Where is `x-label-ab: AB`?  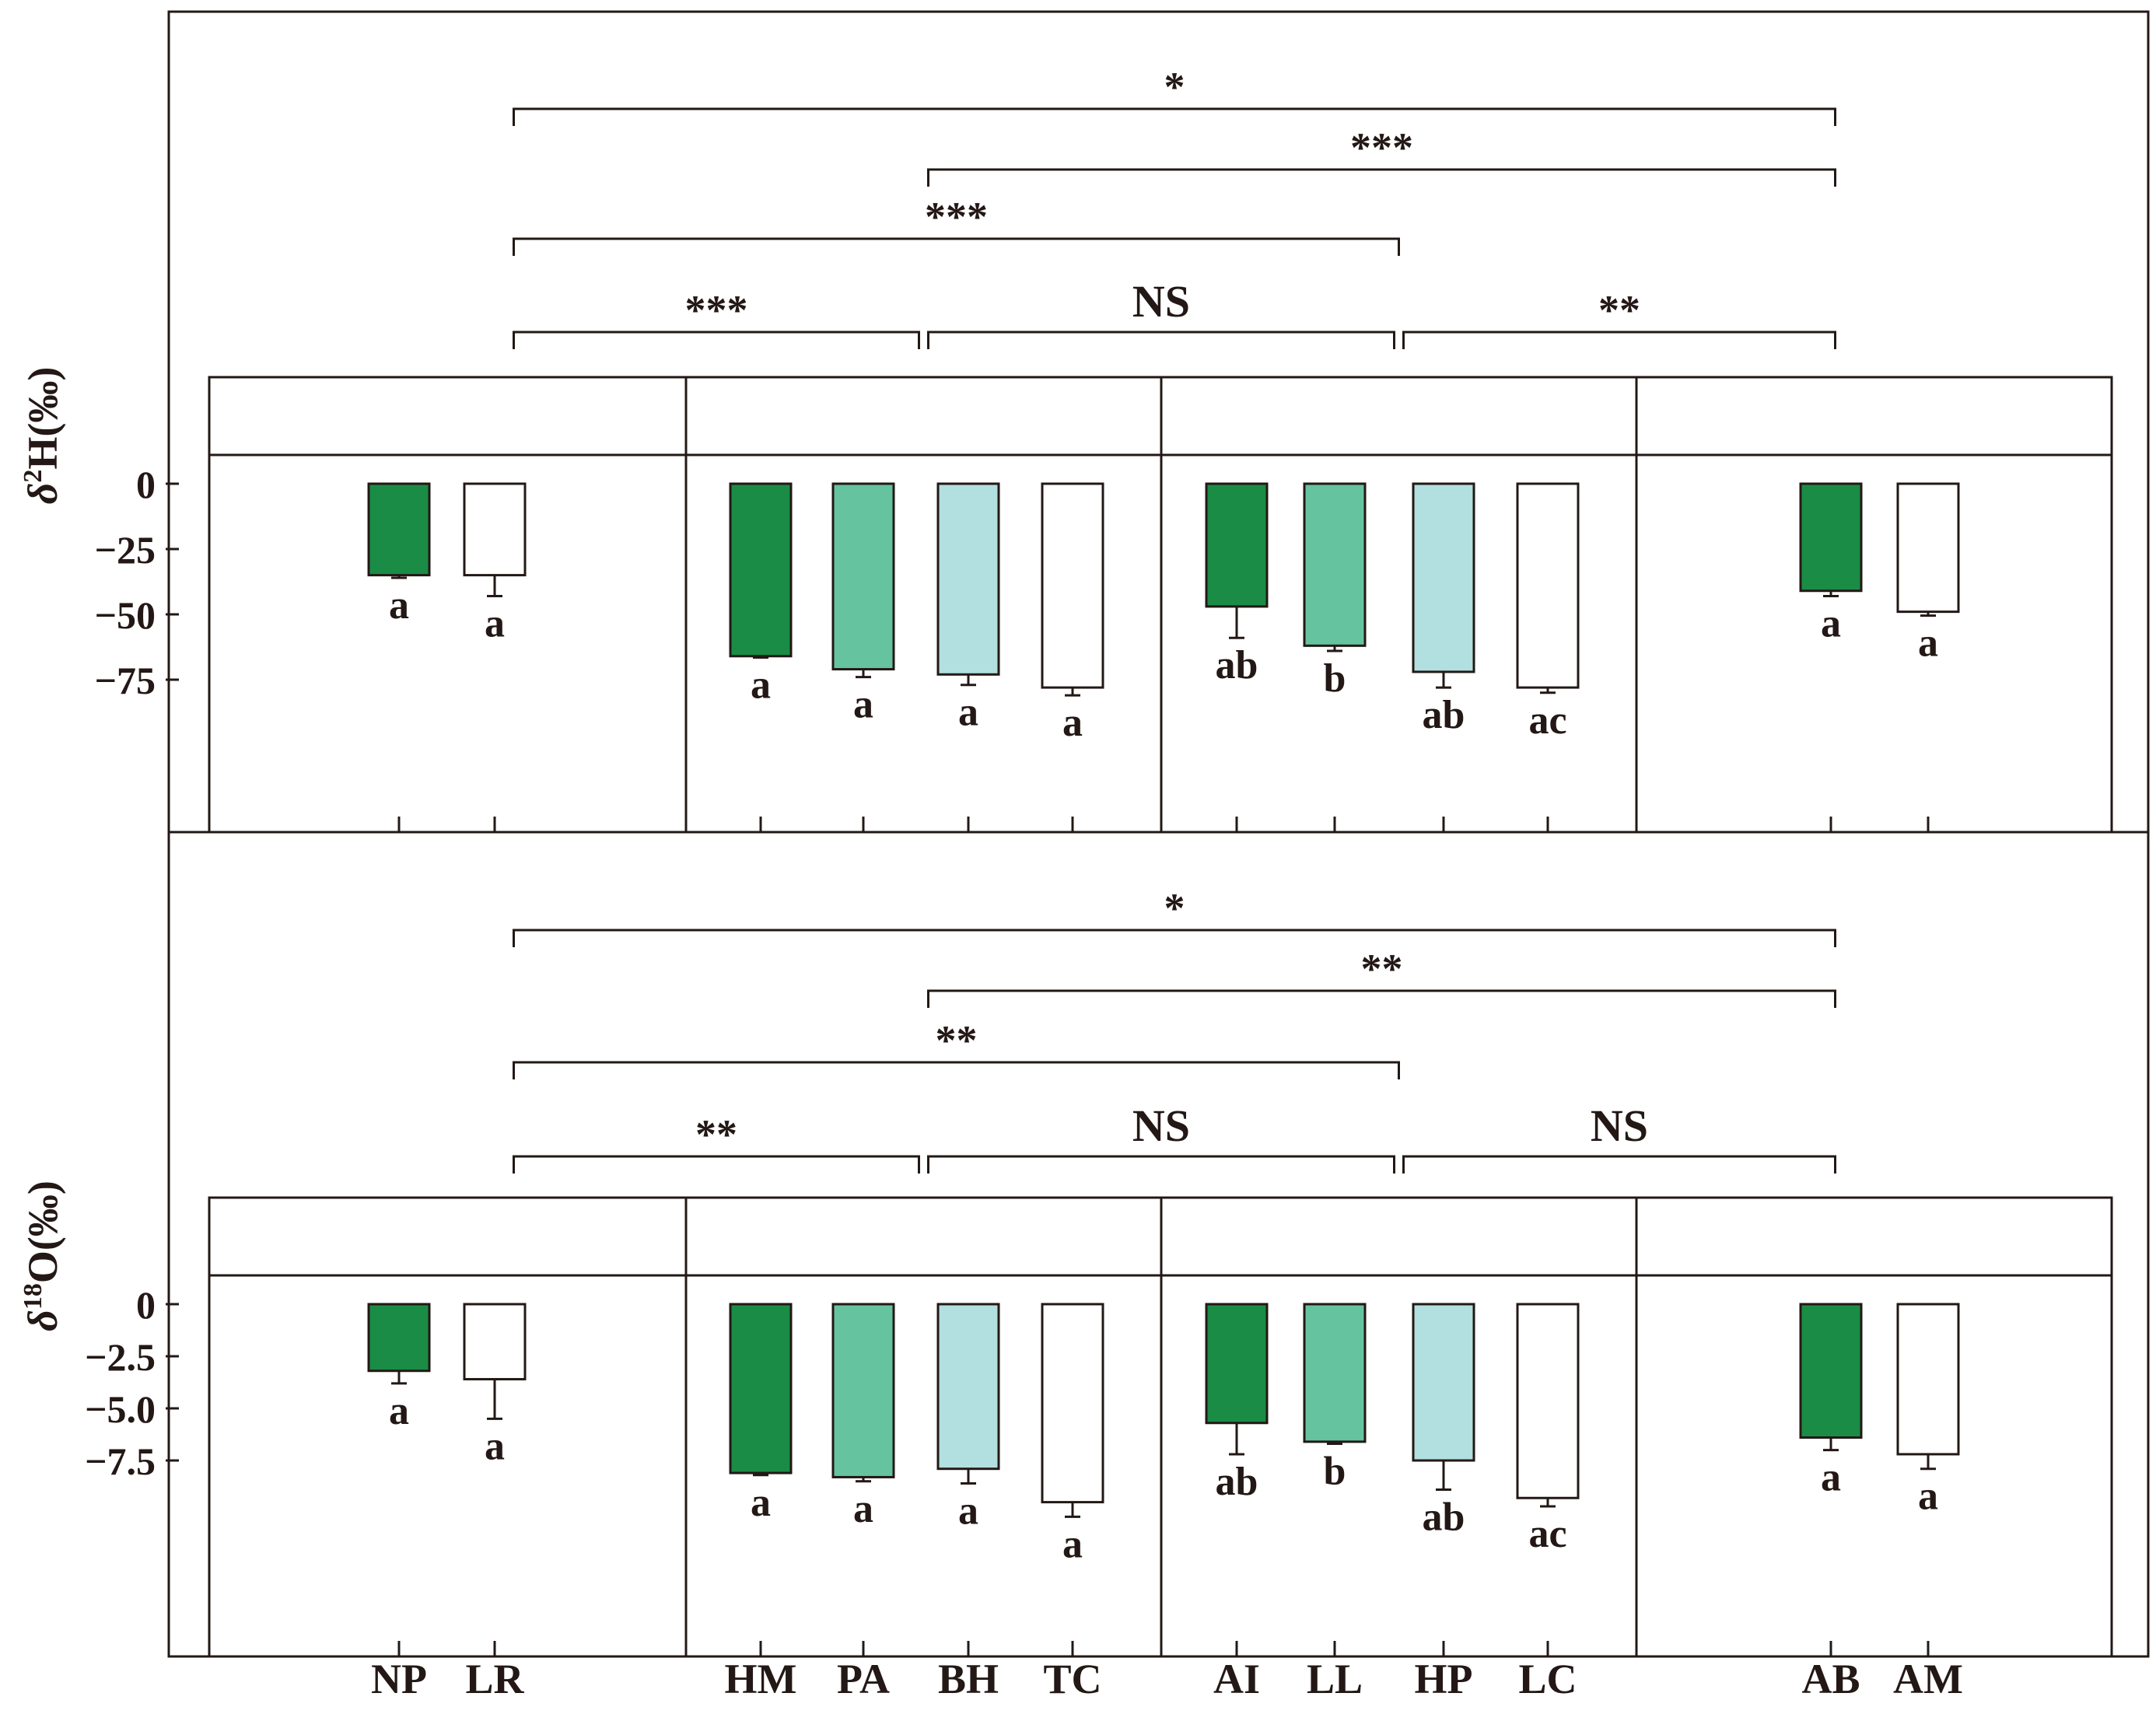
x-label-ab: AB is located at coordinates (1830, 1679).